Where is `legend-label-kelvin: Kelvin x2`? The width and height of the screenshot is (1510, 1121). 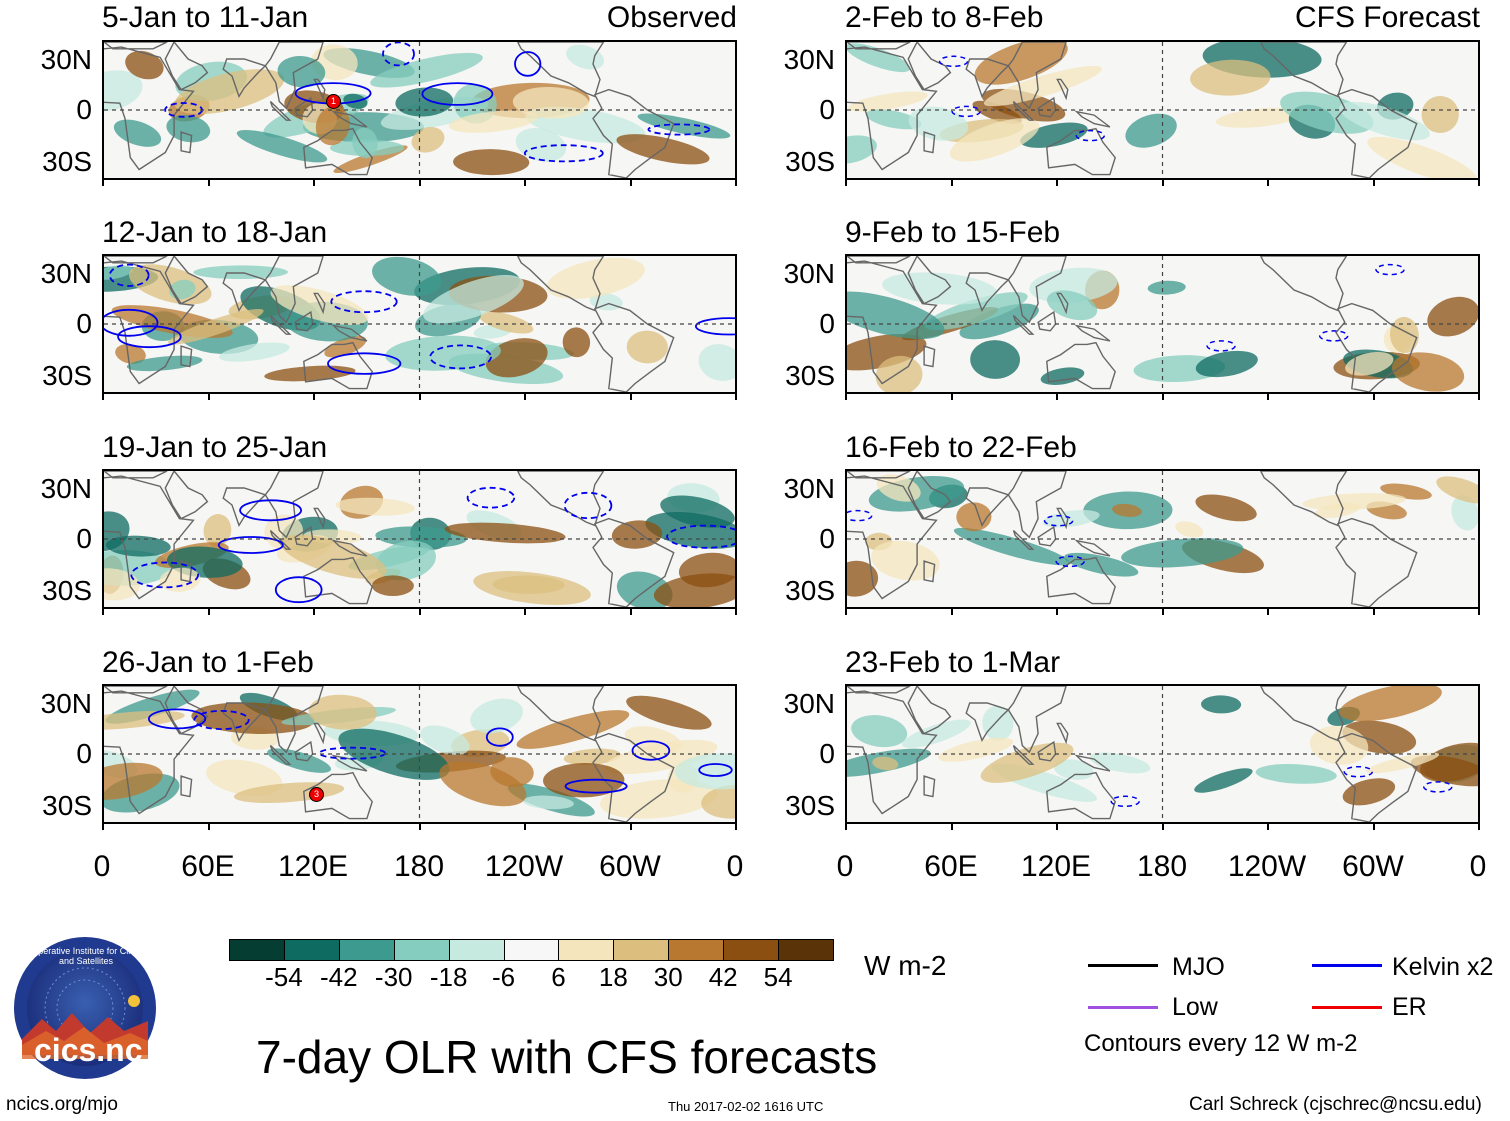
legend-label-kelvin: Kelvin x2 is located at coordinates (1443, 967).